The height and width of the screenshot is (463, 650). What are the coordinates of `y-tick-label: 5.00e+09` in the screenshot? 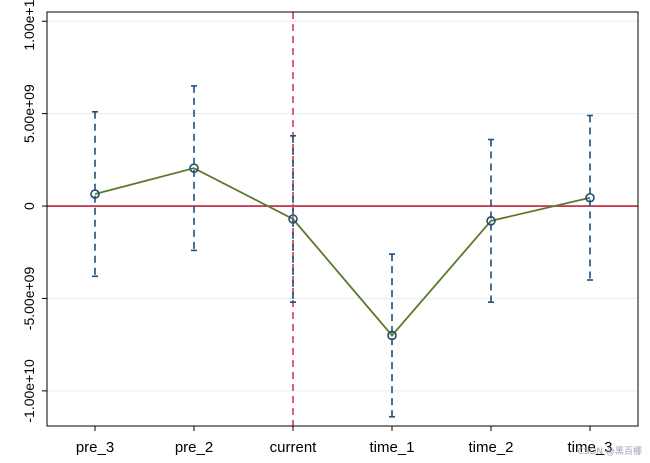 It's located at (29, 113).